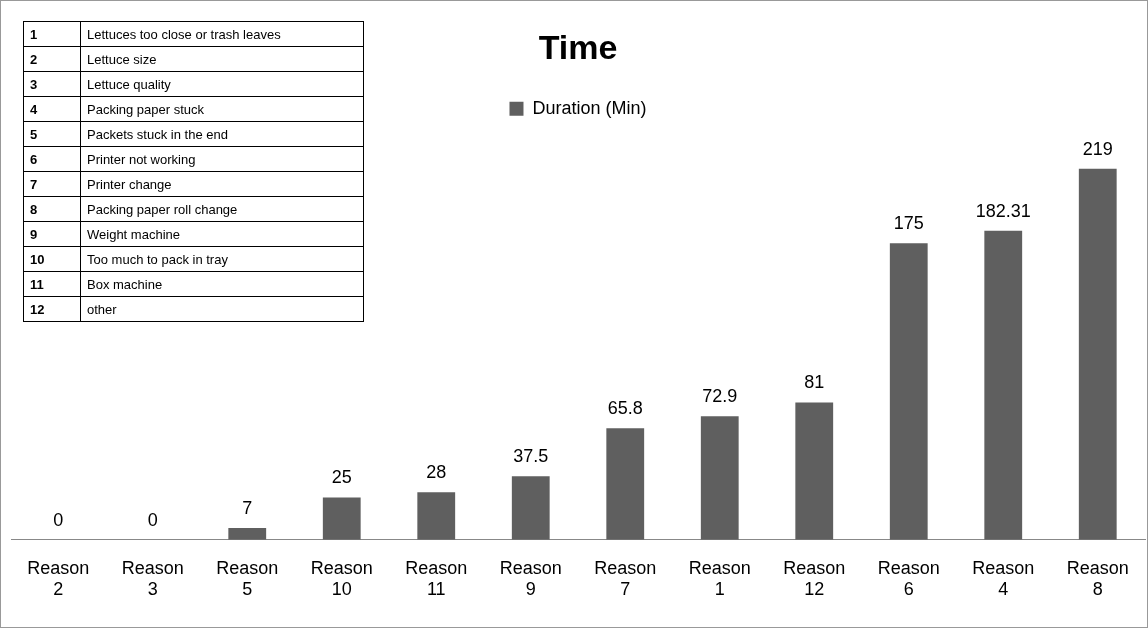 This screenshot has width=1148, height=628. I want to click on data-label: 28, so click(436, 472).